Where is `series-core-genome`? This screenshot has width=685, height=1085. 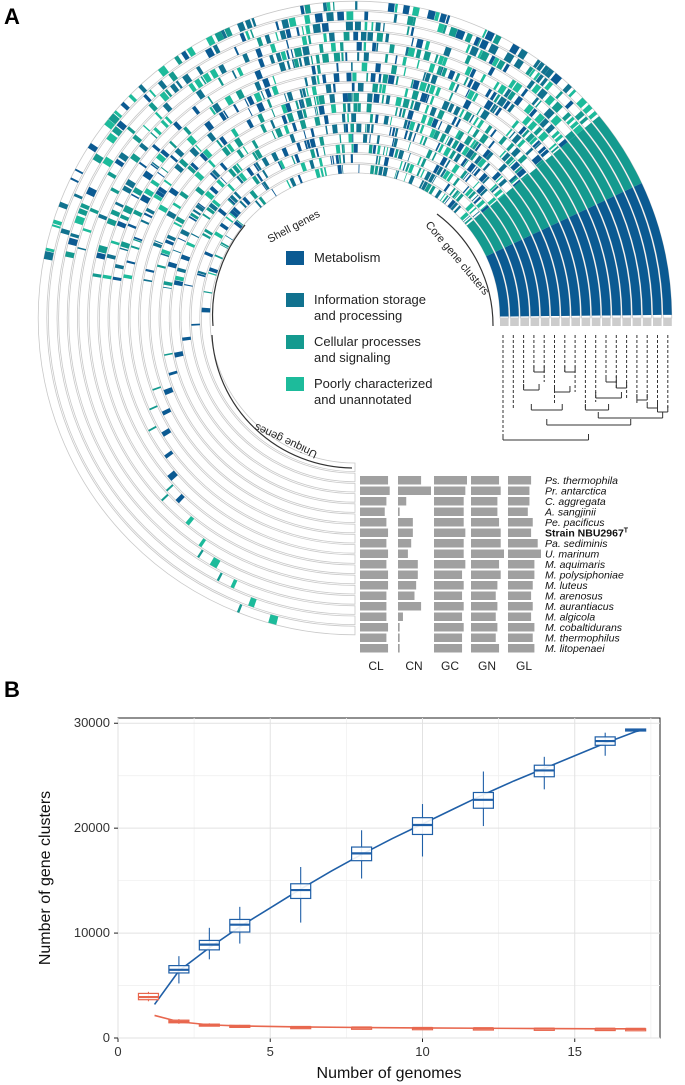
series-core-genome is located at coordinates (392, 1011).